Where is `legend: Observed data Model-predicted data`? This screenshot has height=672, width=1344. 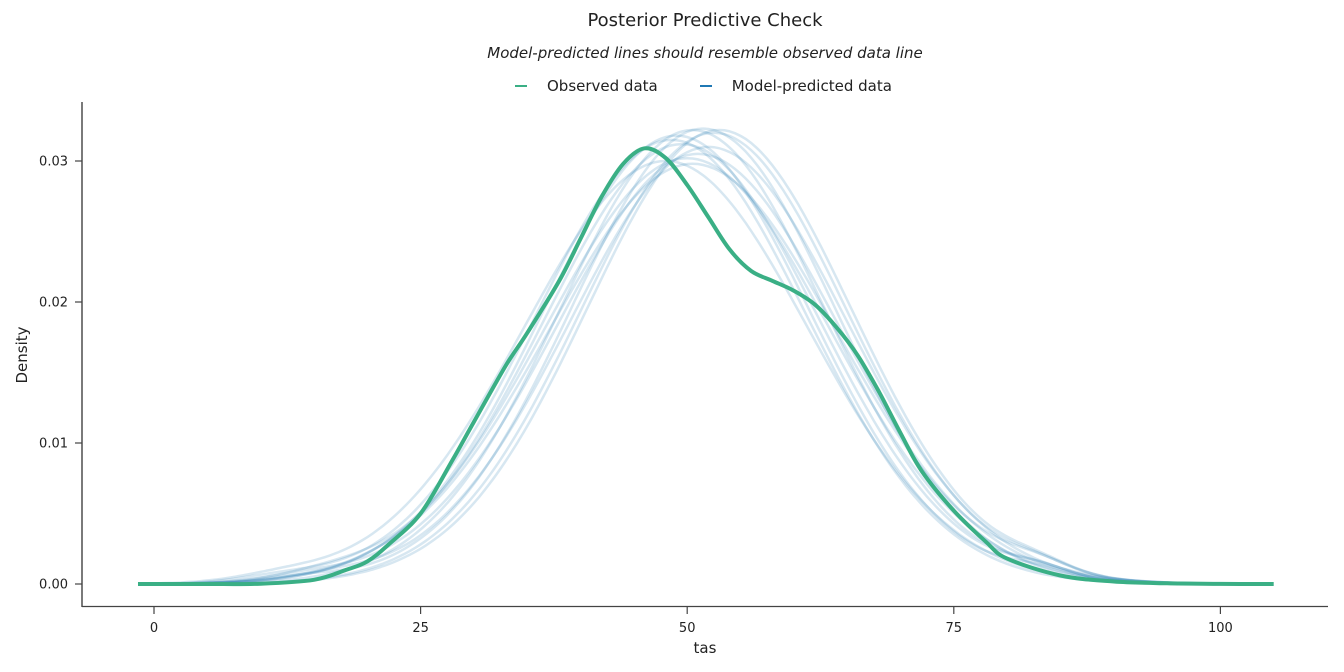
legend: Observed data Model-predicted data is located at coordinates (724, 86).